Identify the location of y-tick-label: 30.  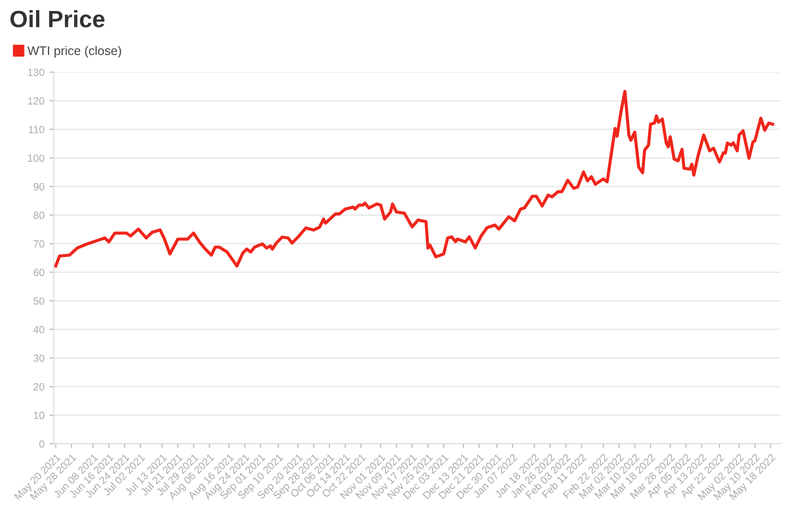
(39, 358).